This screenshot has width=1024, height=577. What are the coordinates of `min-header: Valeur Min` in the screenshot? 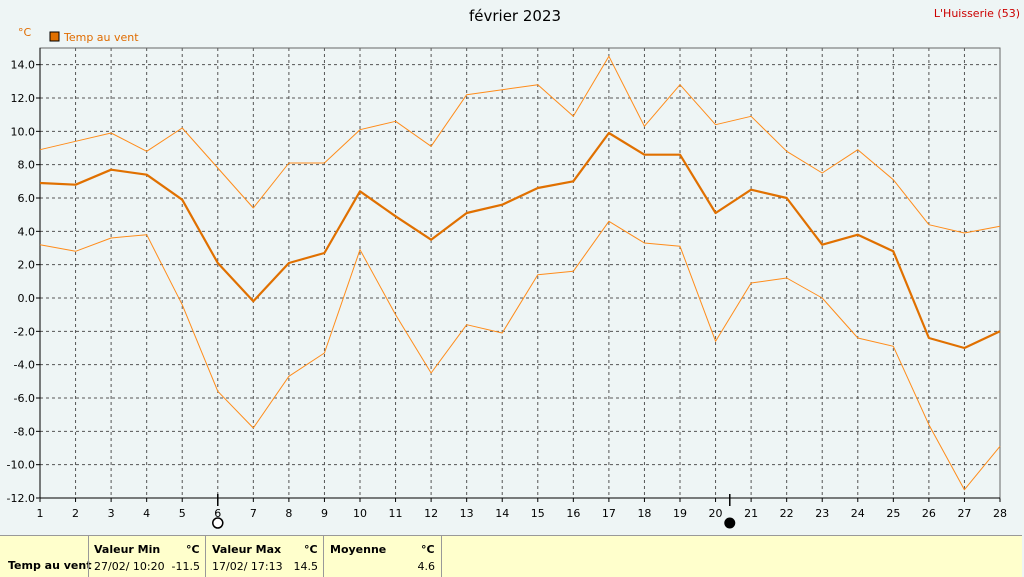 It's located at (127, 549).